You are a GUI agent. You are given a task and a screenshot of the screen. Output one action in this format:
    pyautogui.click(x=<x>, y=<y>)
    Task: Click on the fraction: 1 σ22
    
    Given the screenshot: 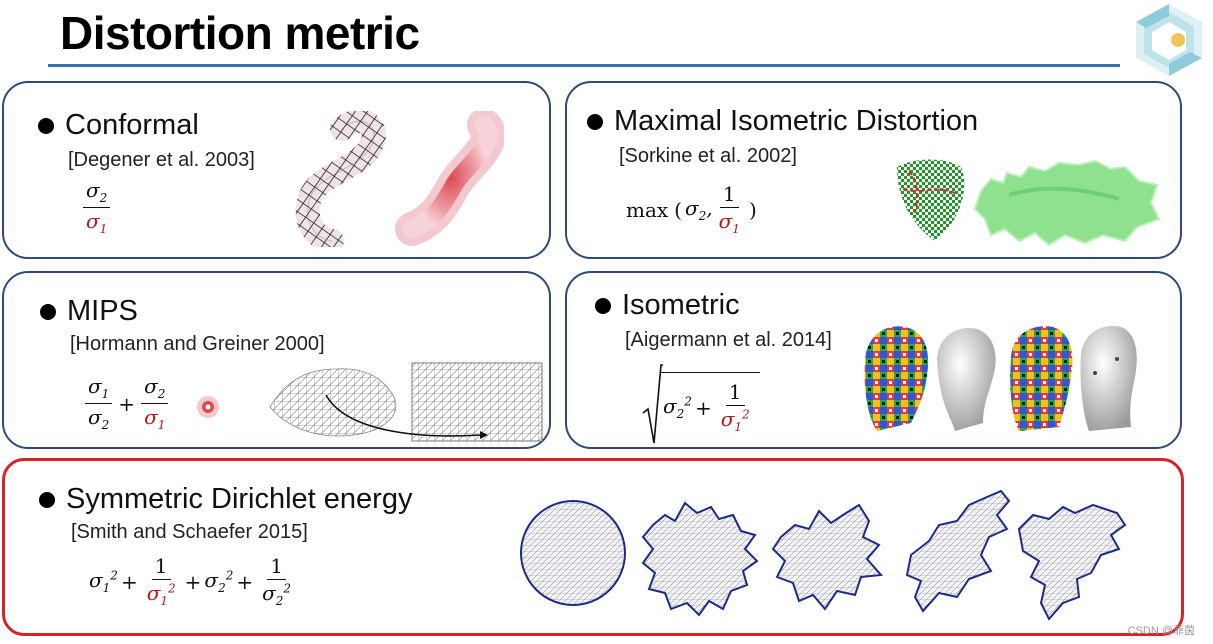 What is the action you would take?
    pyautogui.click(x=277, y=581)
    